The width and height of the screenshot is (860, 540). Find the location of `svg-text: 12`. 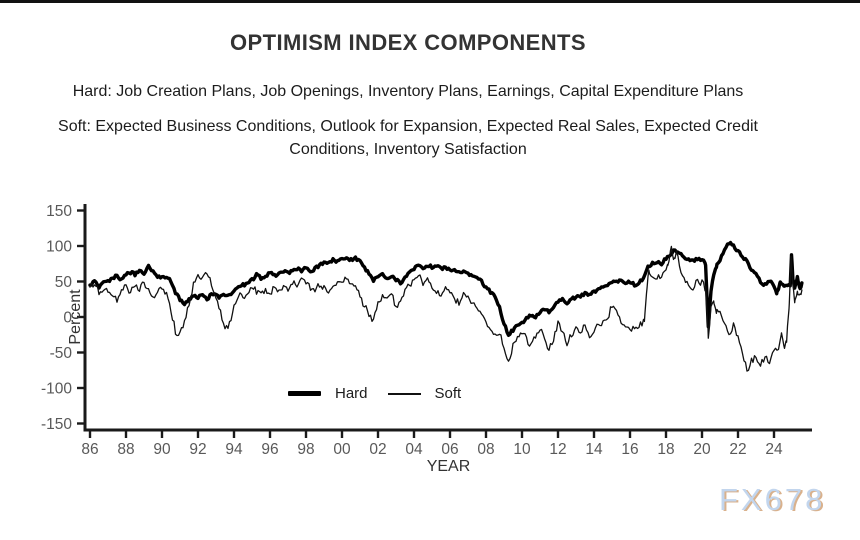

svg-text: 12 is located at coordinates (557, 449).